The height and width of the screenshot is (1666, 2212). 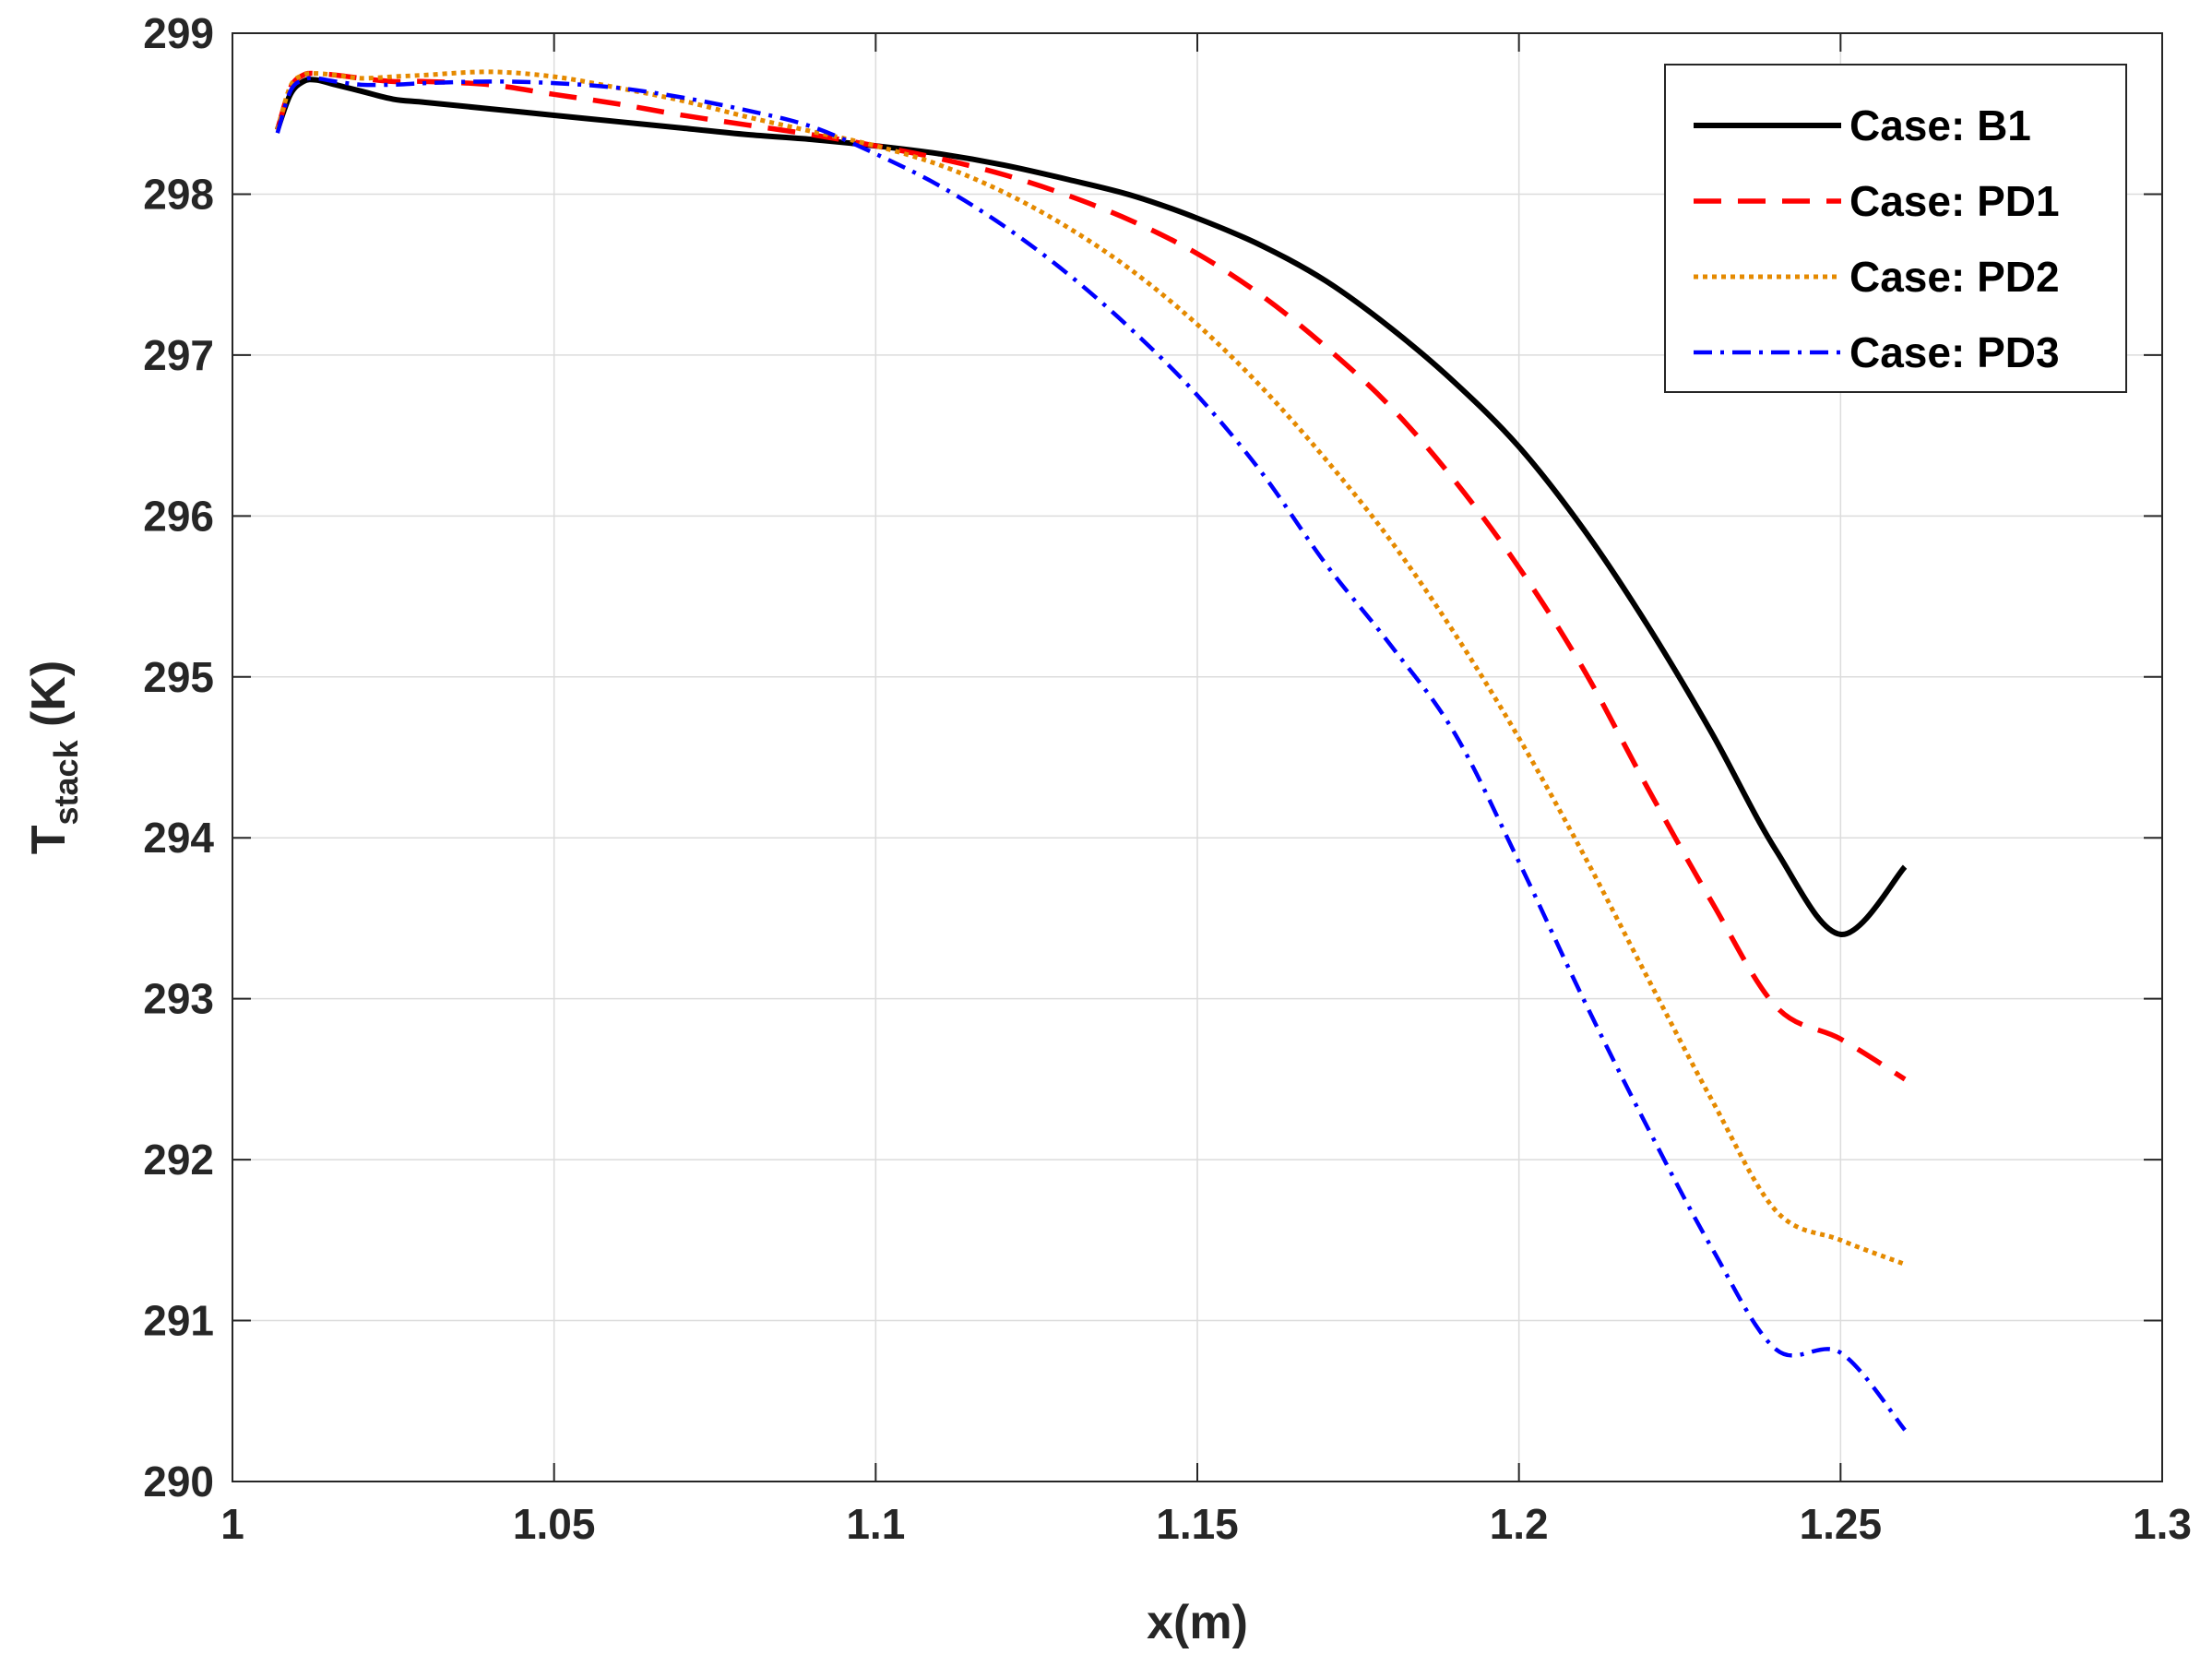 I want to click on y-tick-label: 295, so click(x=178, y=677).